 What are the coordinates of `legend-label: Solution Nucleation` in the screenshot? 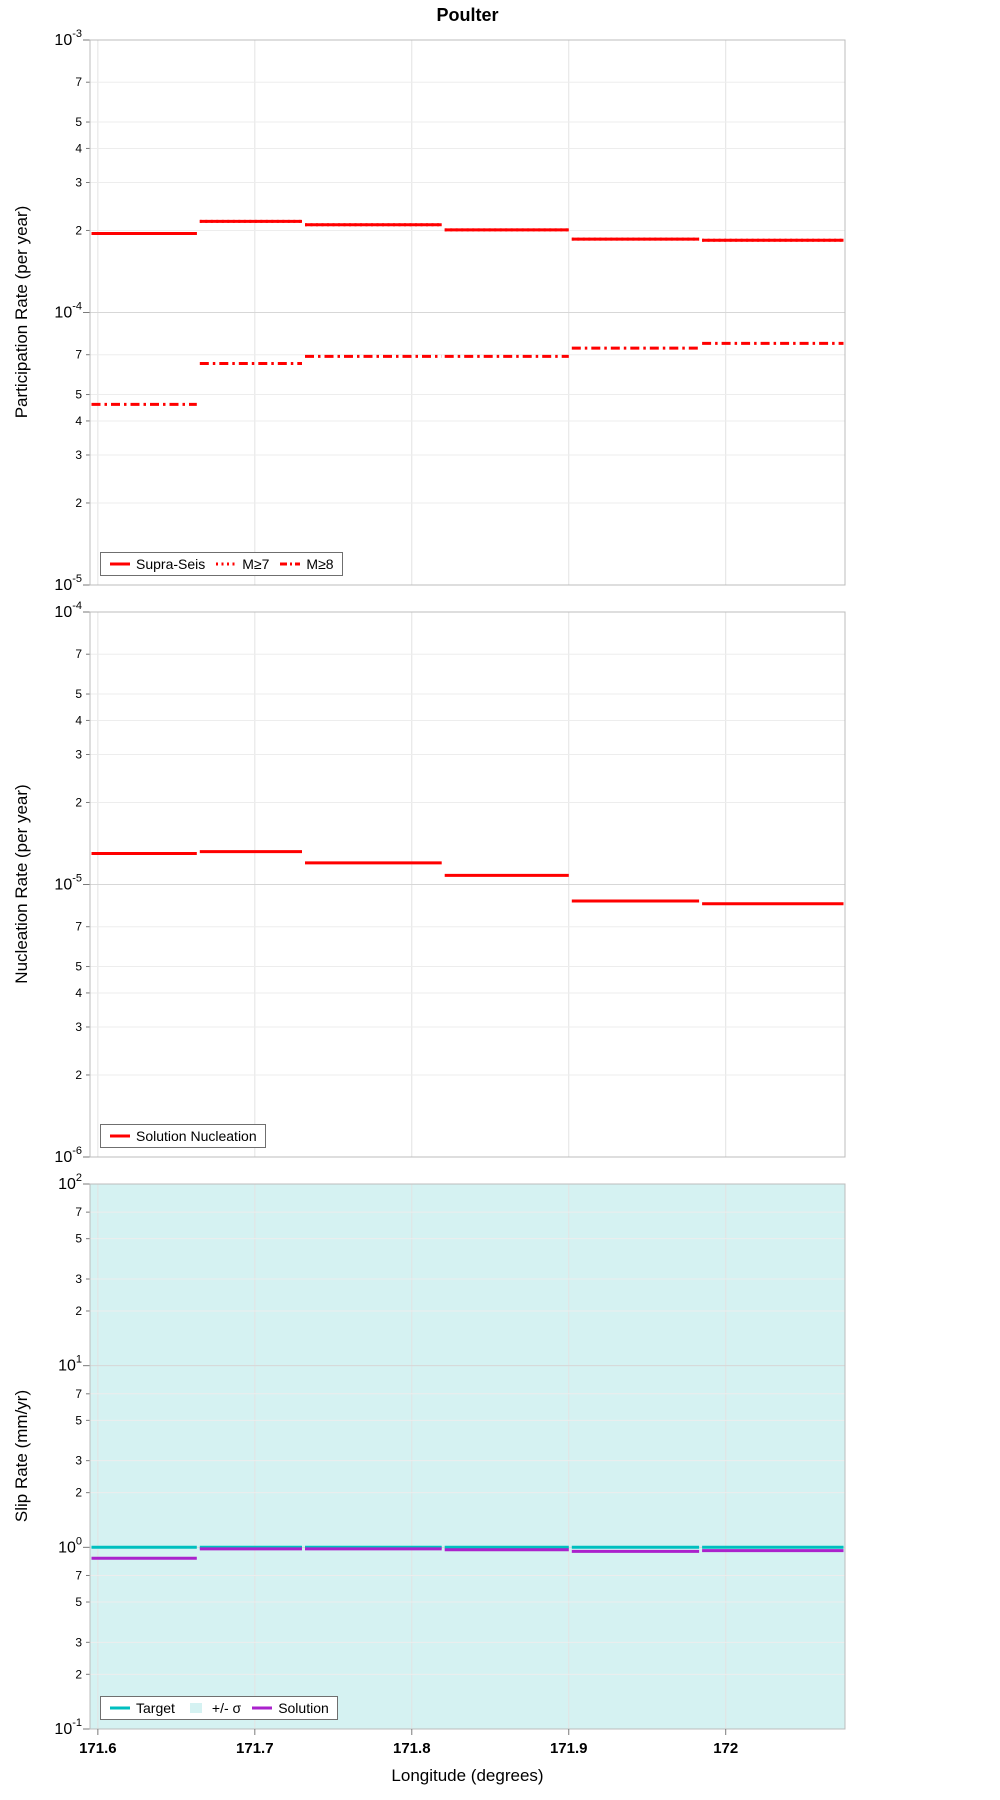 It's located at (196, 1136).